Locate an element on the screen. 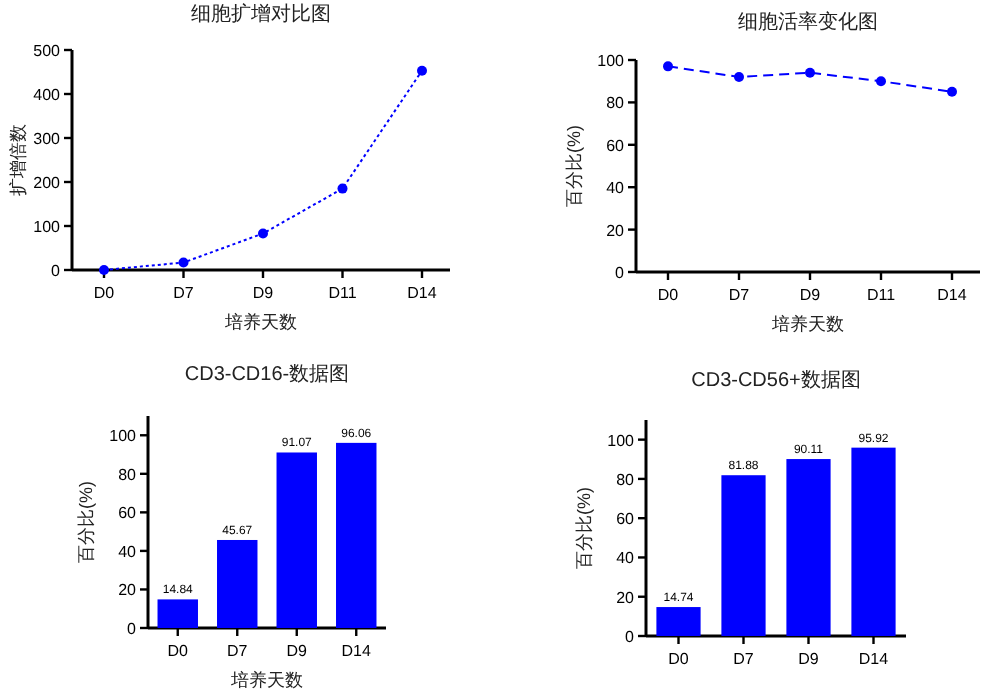 The image size is (1000, 690). chart-title: 细胞扩增对比图 is located at coordinates (261, 14).